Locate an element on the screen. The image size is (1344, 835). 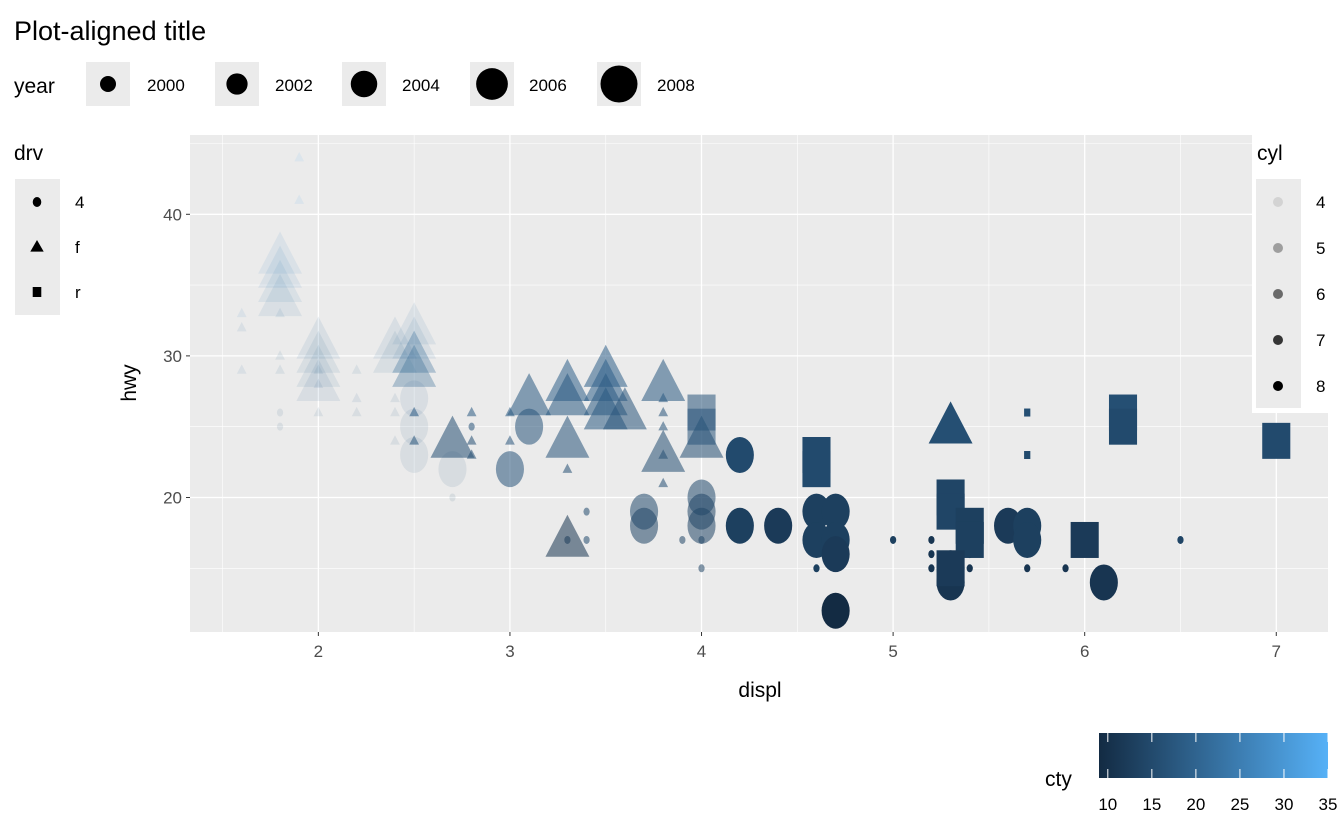
legend-cyl: cyl 4 5 6 7 8 is located at coordinates (1298, 274).